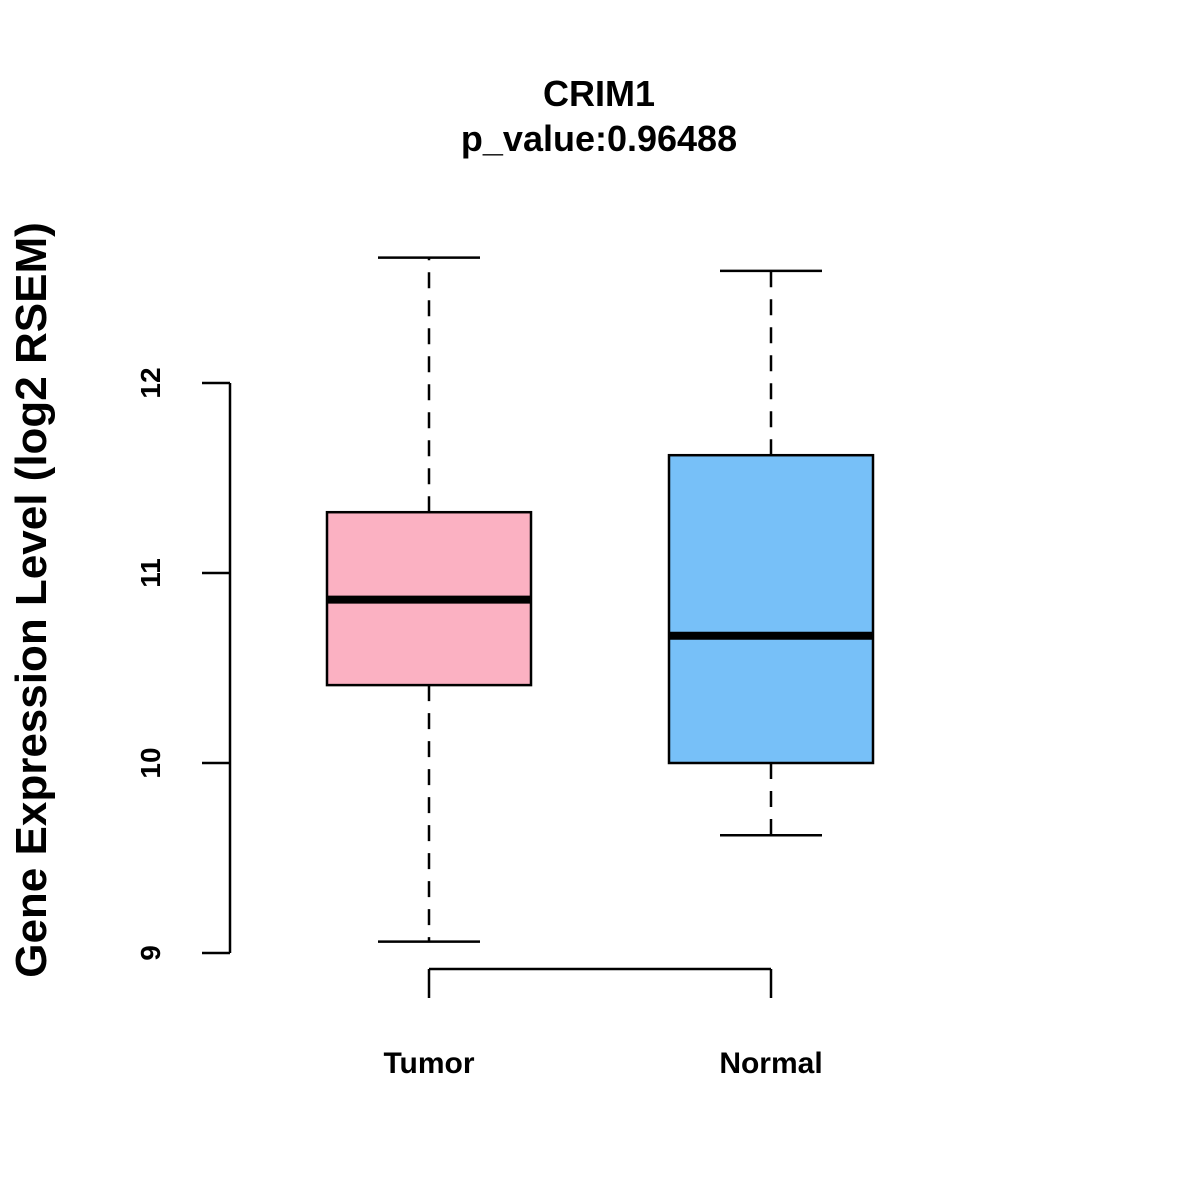  What do you see at coordinates (771, 609) in the screenshot?
I see `iqr-box` at bounding box center [771, 609].